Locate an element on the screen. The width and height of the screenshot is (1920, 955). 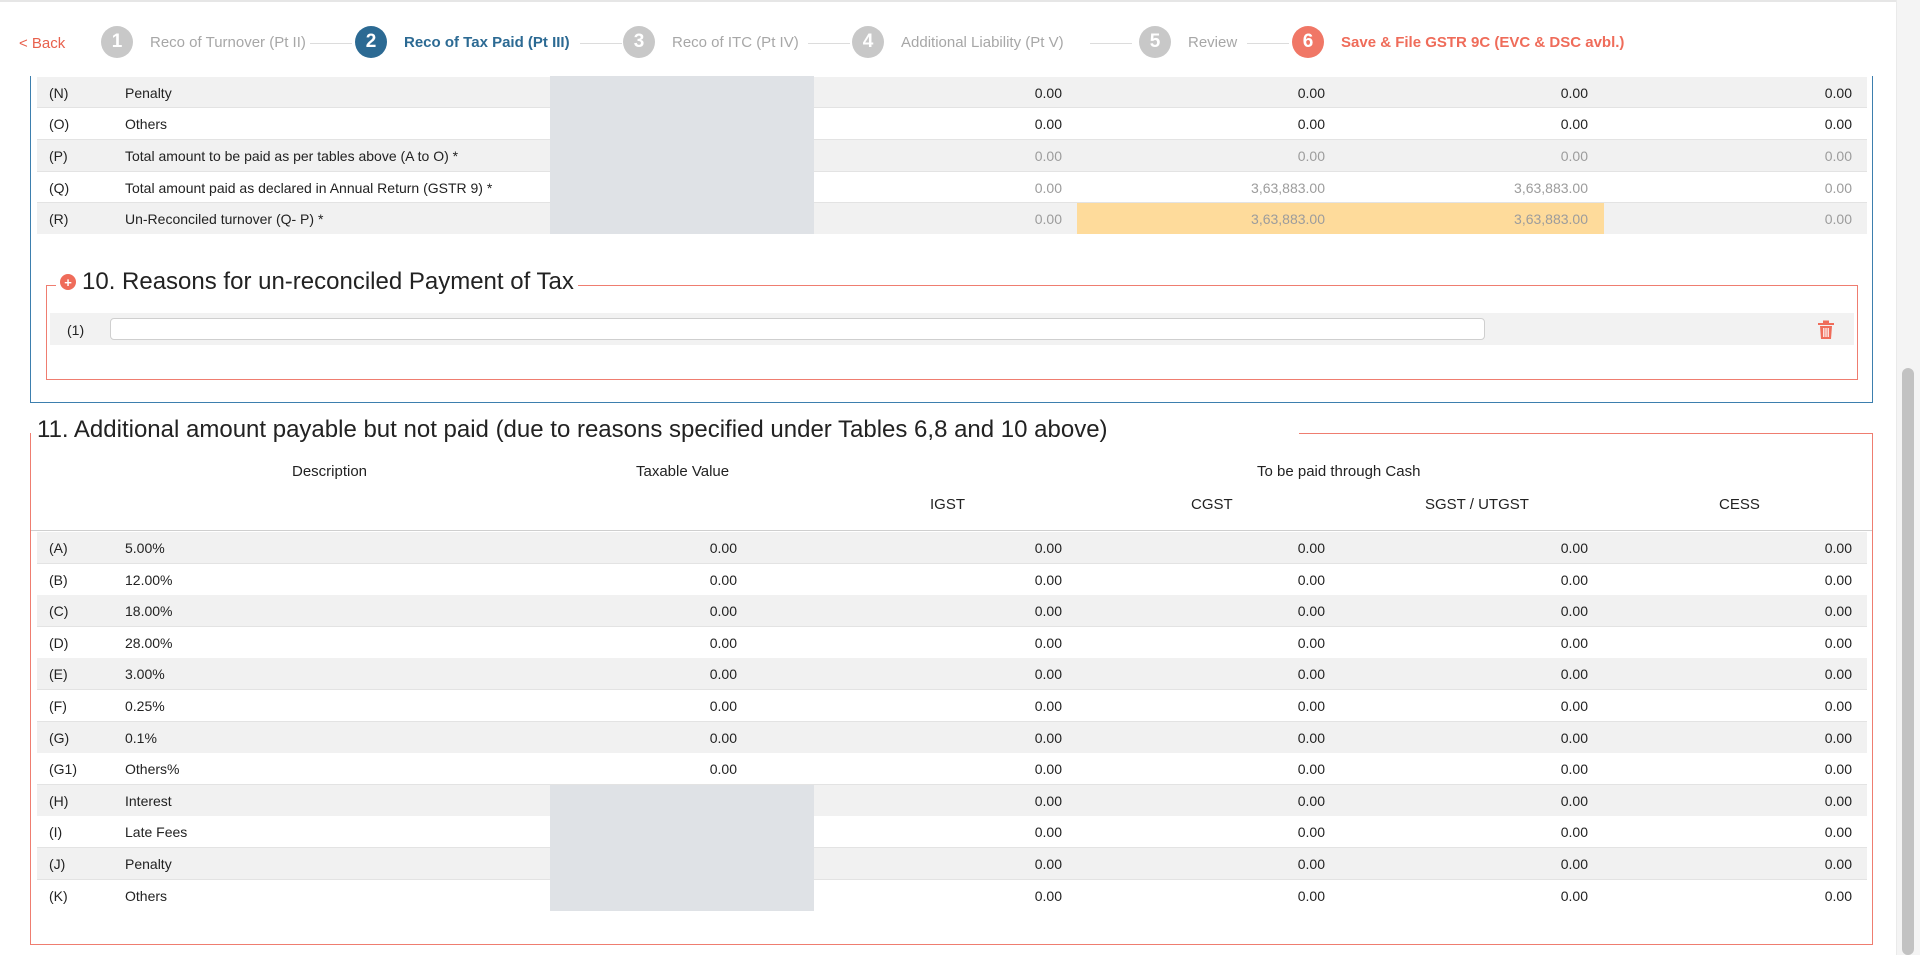
table-row: (G1) Others% 0.00 0.00 0.00 0.00 0.00 is located at coordinates (952, 769).